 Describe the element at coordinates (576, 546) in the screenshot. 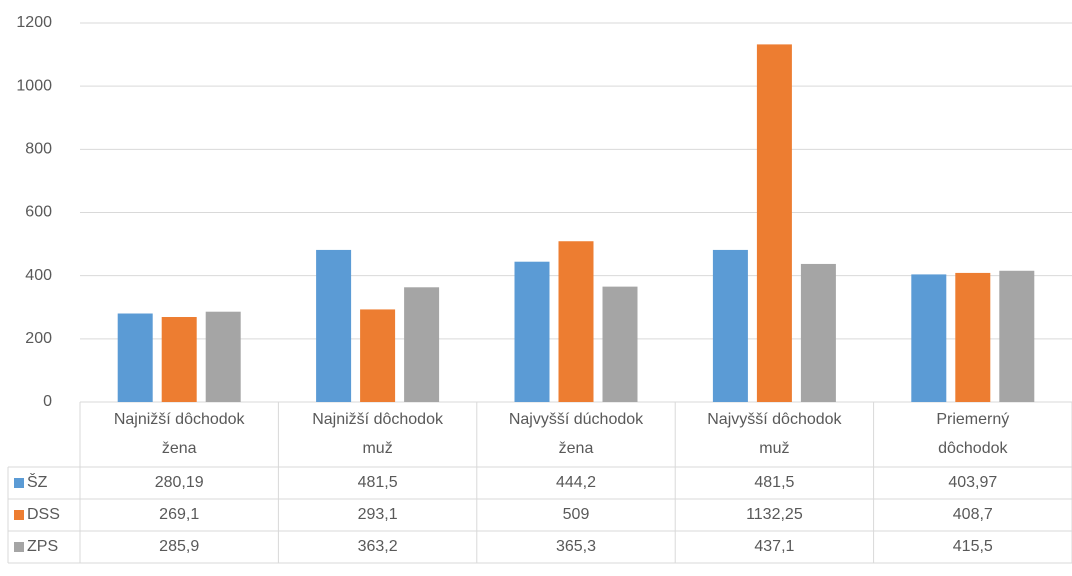

I see `table-cell: 365,3` at that location.